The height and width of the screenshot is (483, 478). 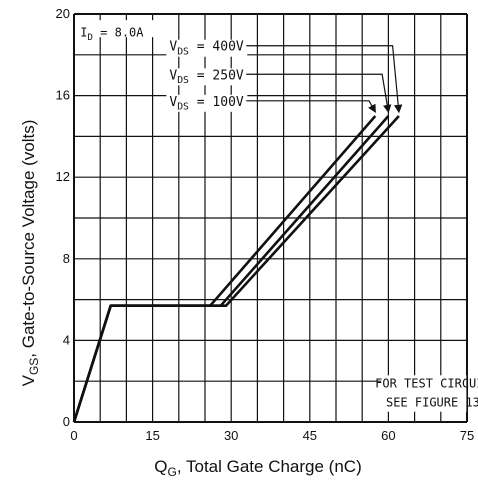 What do you see at coordinates (73, 435) in the screenshot?
I see `x-tick-label: 0` at bounding box center [73, 435].